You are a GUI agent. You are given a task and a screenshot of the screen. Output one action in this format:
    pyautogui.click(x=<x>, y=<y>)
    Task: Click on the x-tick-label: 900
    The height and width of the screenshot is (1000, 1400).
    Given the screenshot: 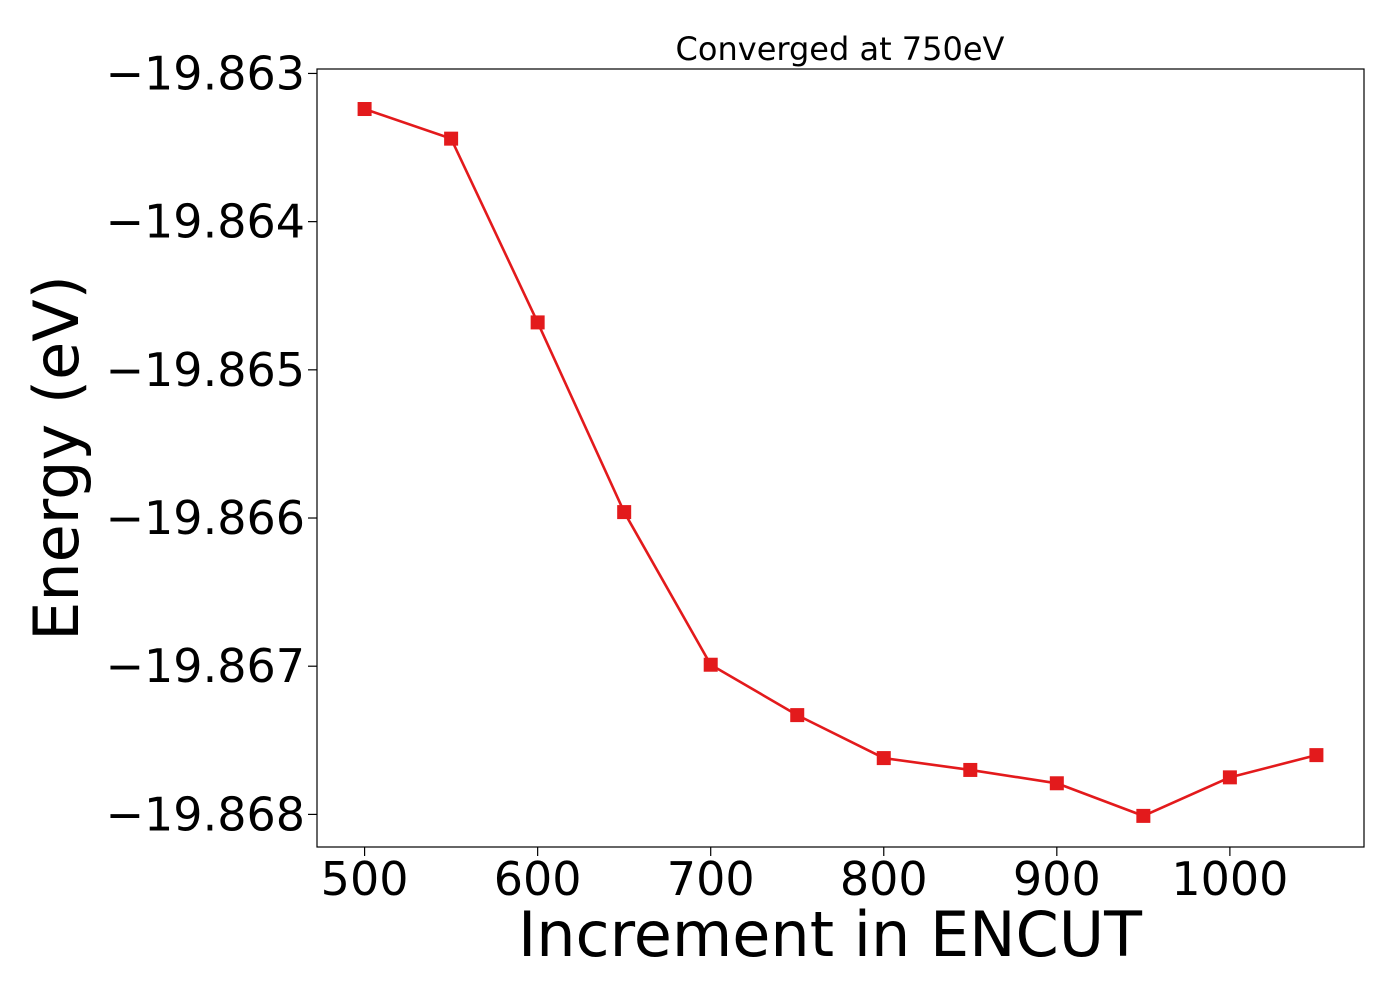 What is the action you would take?
    pyautogui.click(x=1057, y=879)
    